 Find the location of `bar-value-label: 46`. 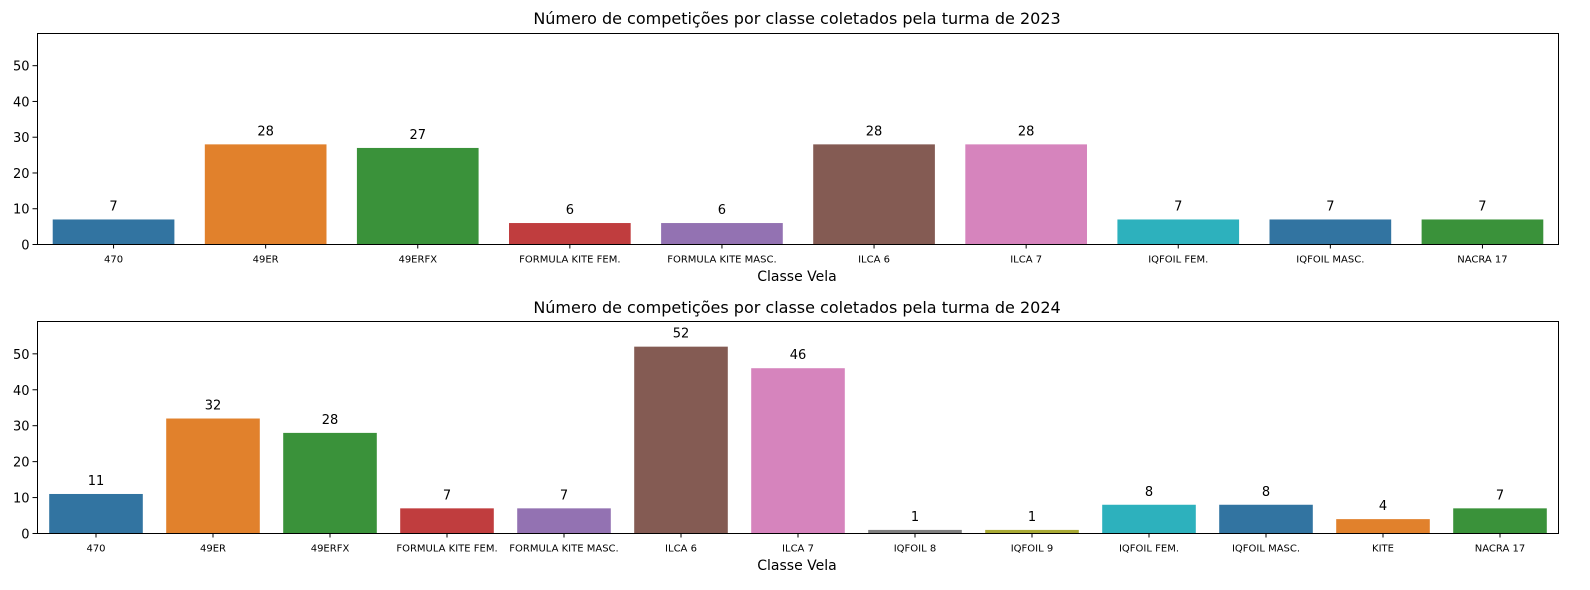

bar-value-label: 46 is located at coordinates (798, 355).